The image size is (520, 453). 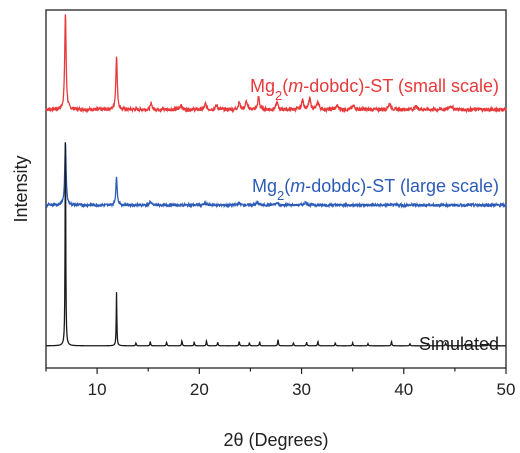 I want to click on x-axis-title: 2θ (Degrees), so click(x=275, y=440).